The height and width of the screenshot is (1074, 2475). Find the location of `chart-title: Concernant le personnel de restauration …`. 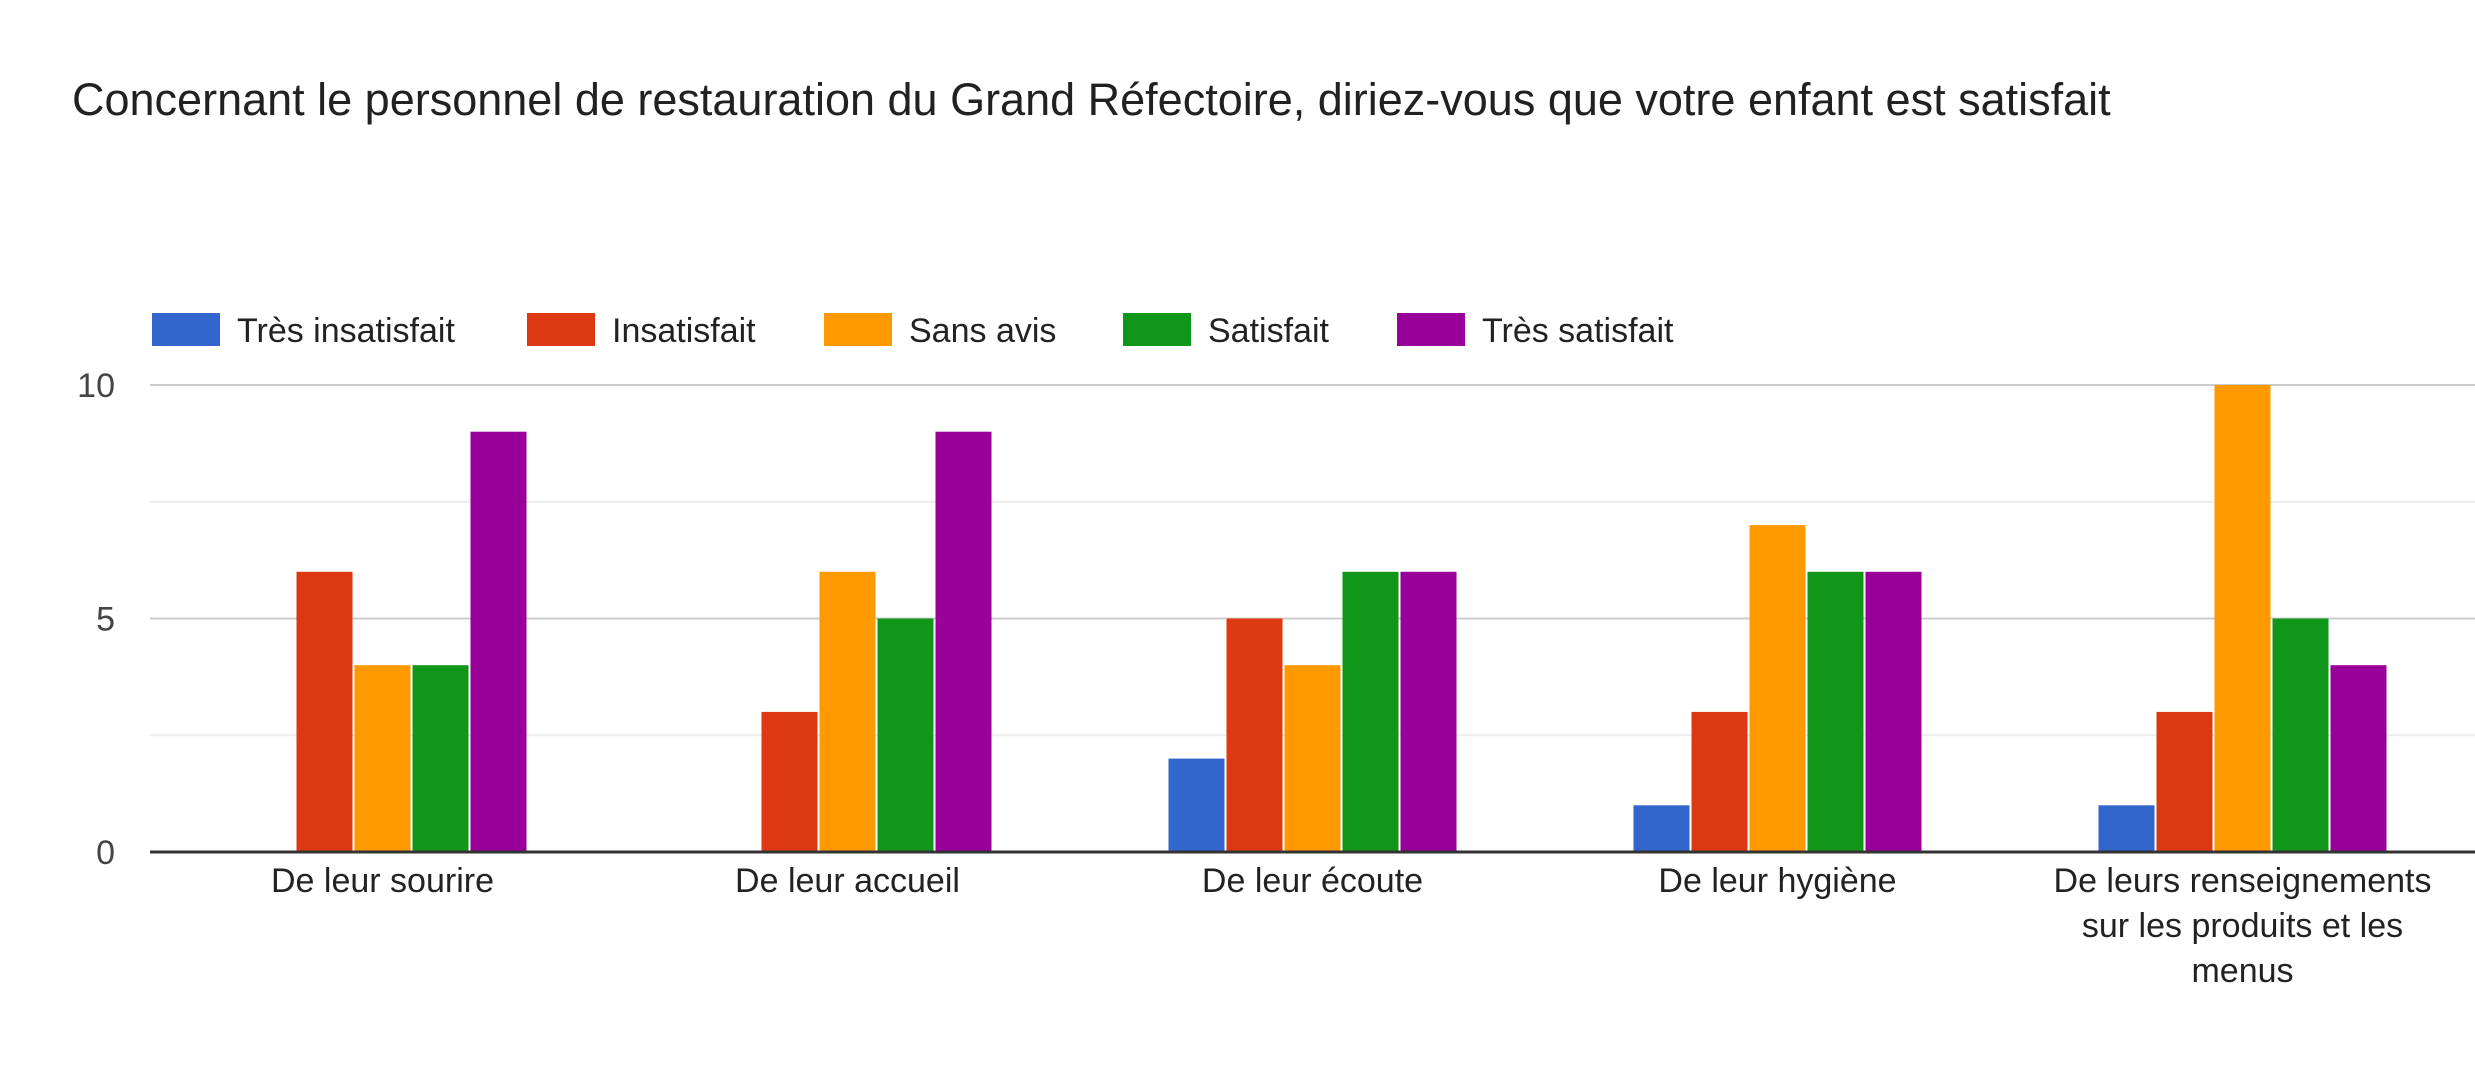

chart-title: Concernant le personnel de restauration … is located at coordinates (1091, 99).